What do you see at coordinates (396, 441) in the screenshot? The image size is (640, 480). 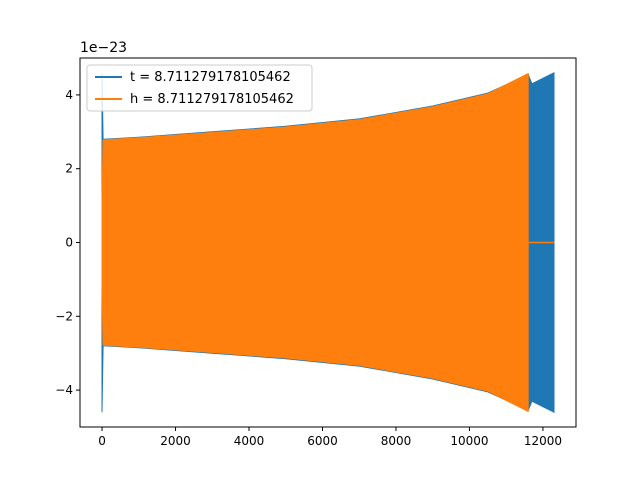 I see `x-tick-label: 8000` at bounding box center [396, 441].